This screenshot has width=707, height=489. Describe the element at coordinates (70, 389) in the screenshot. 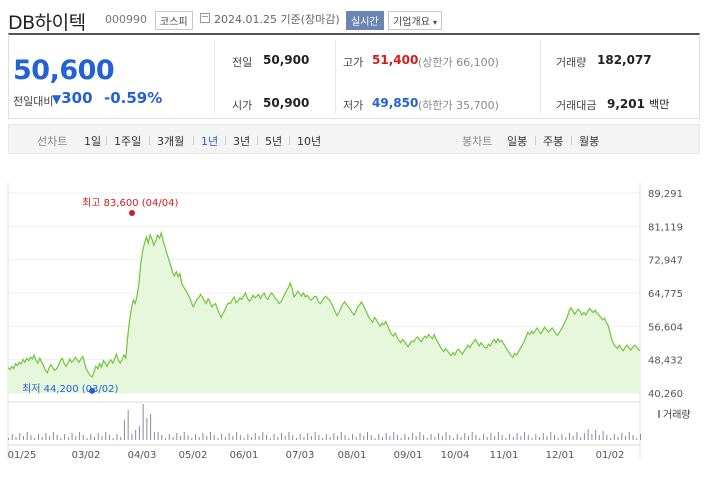

I see `low-annotation: 최저 44,200 (03/02)` at that location.